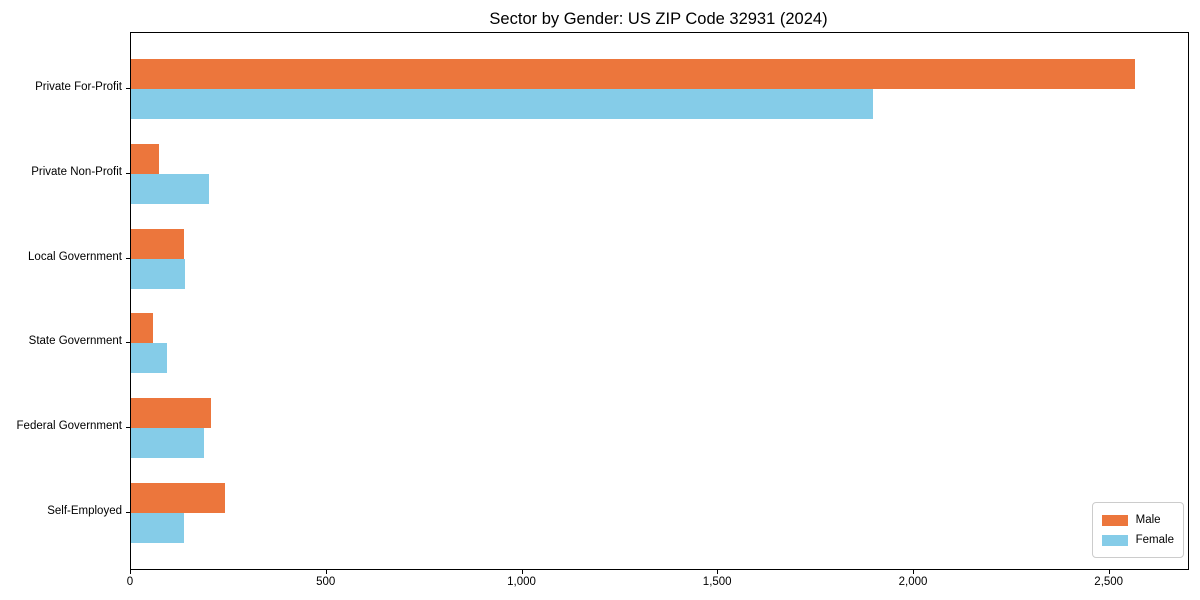 The width and height of the screenshot is (1200, 600). What do you see at coordinates (178, 498) in the screenshot?
I see `bar-male-self-employed` at bounding box center [178, 498].